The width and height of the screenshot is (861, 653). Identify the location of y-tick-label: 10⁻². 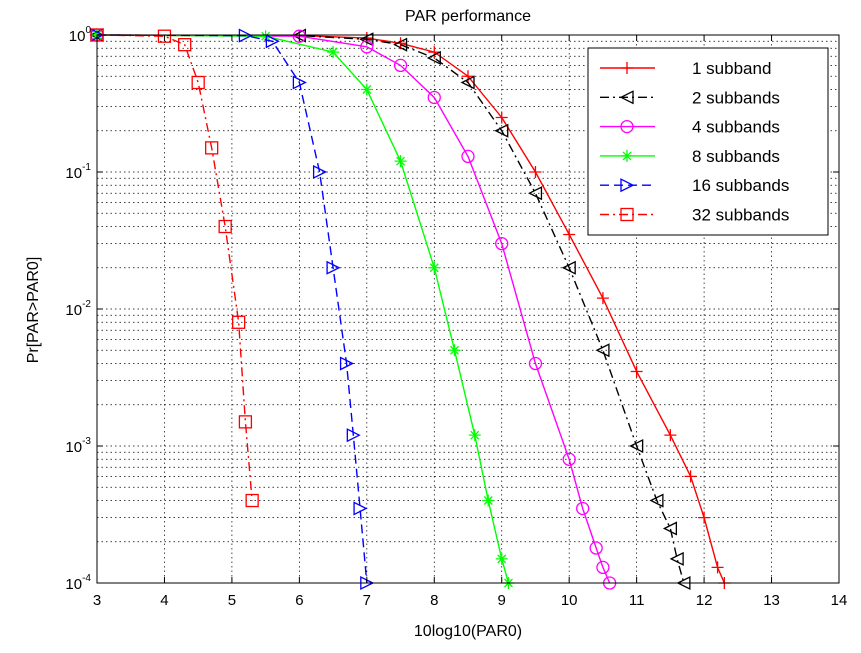
(78, 309).